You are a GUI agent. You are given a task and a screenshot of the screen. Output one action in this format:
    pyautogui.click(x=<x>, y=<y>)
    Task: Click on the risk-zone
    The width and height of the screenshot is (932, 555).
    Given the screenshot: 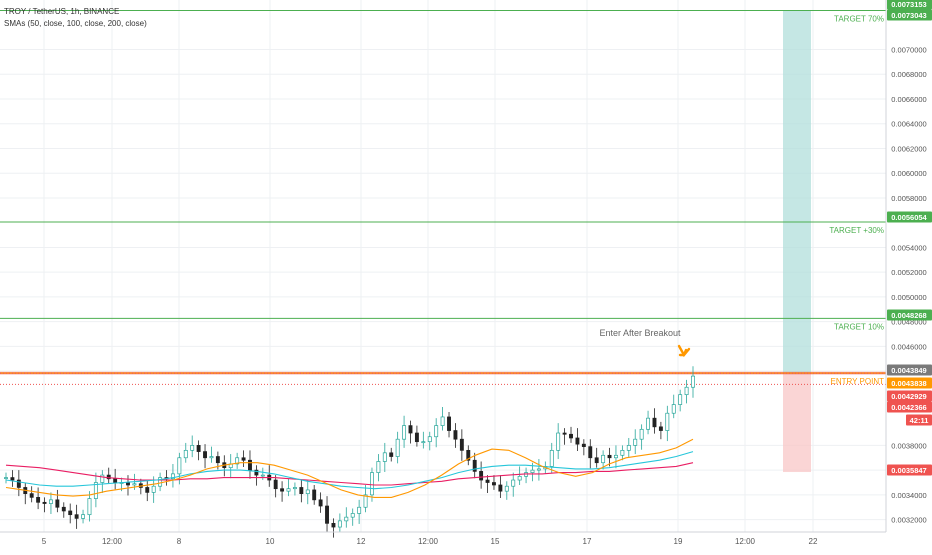 What is the action you would take?
    pyautogui.click(x=797, y=423)
    